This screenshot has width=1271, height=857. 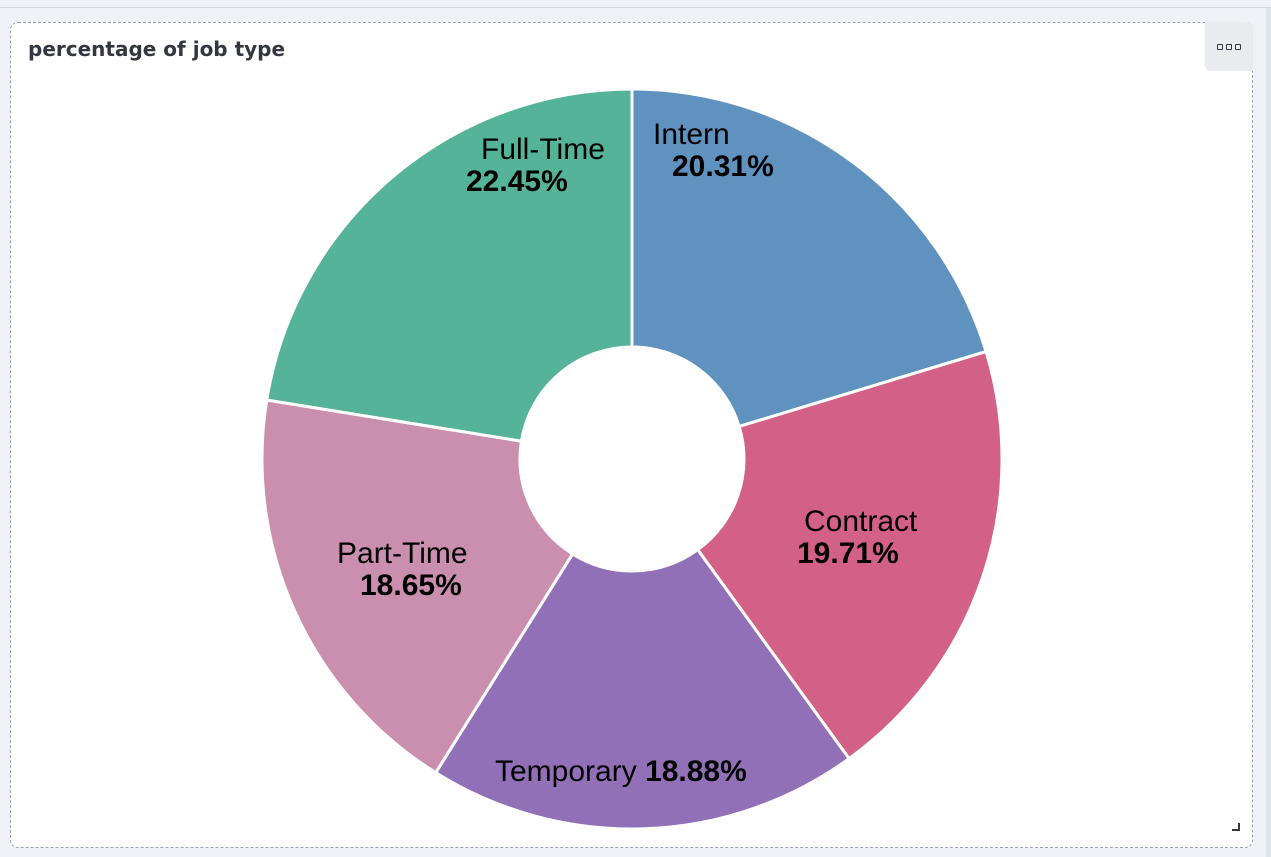 I want to click on top-divider, so click(x=635, y=7).